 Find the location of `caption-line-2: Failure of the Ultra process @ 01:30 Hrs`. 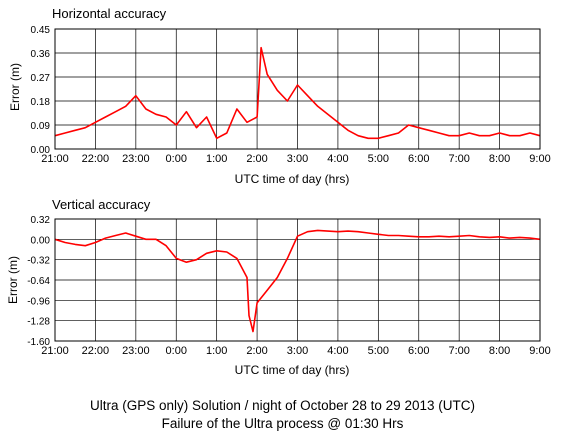

caption-line-2: Failure of the Ultra process @ 01:30 Hrs is located at coordinates (282, 423).